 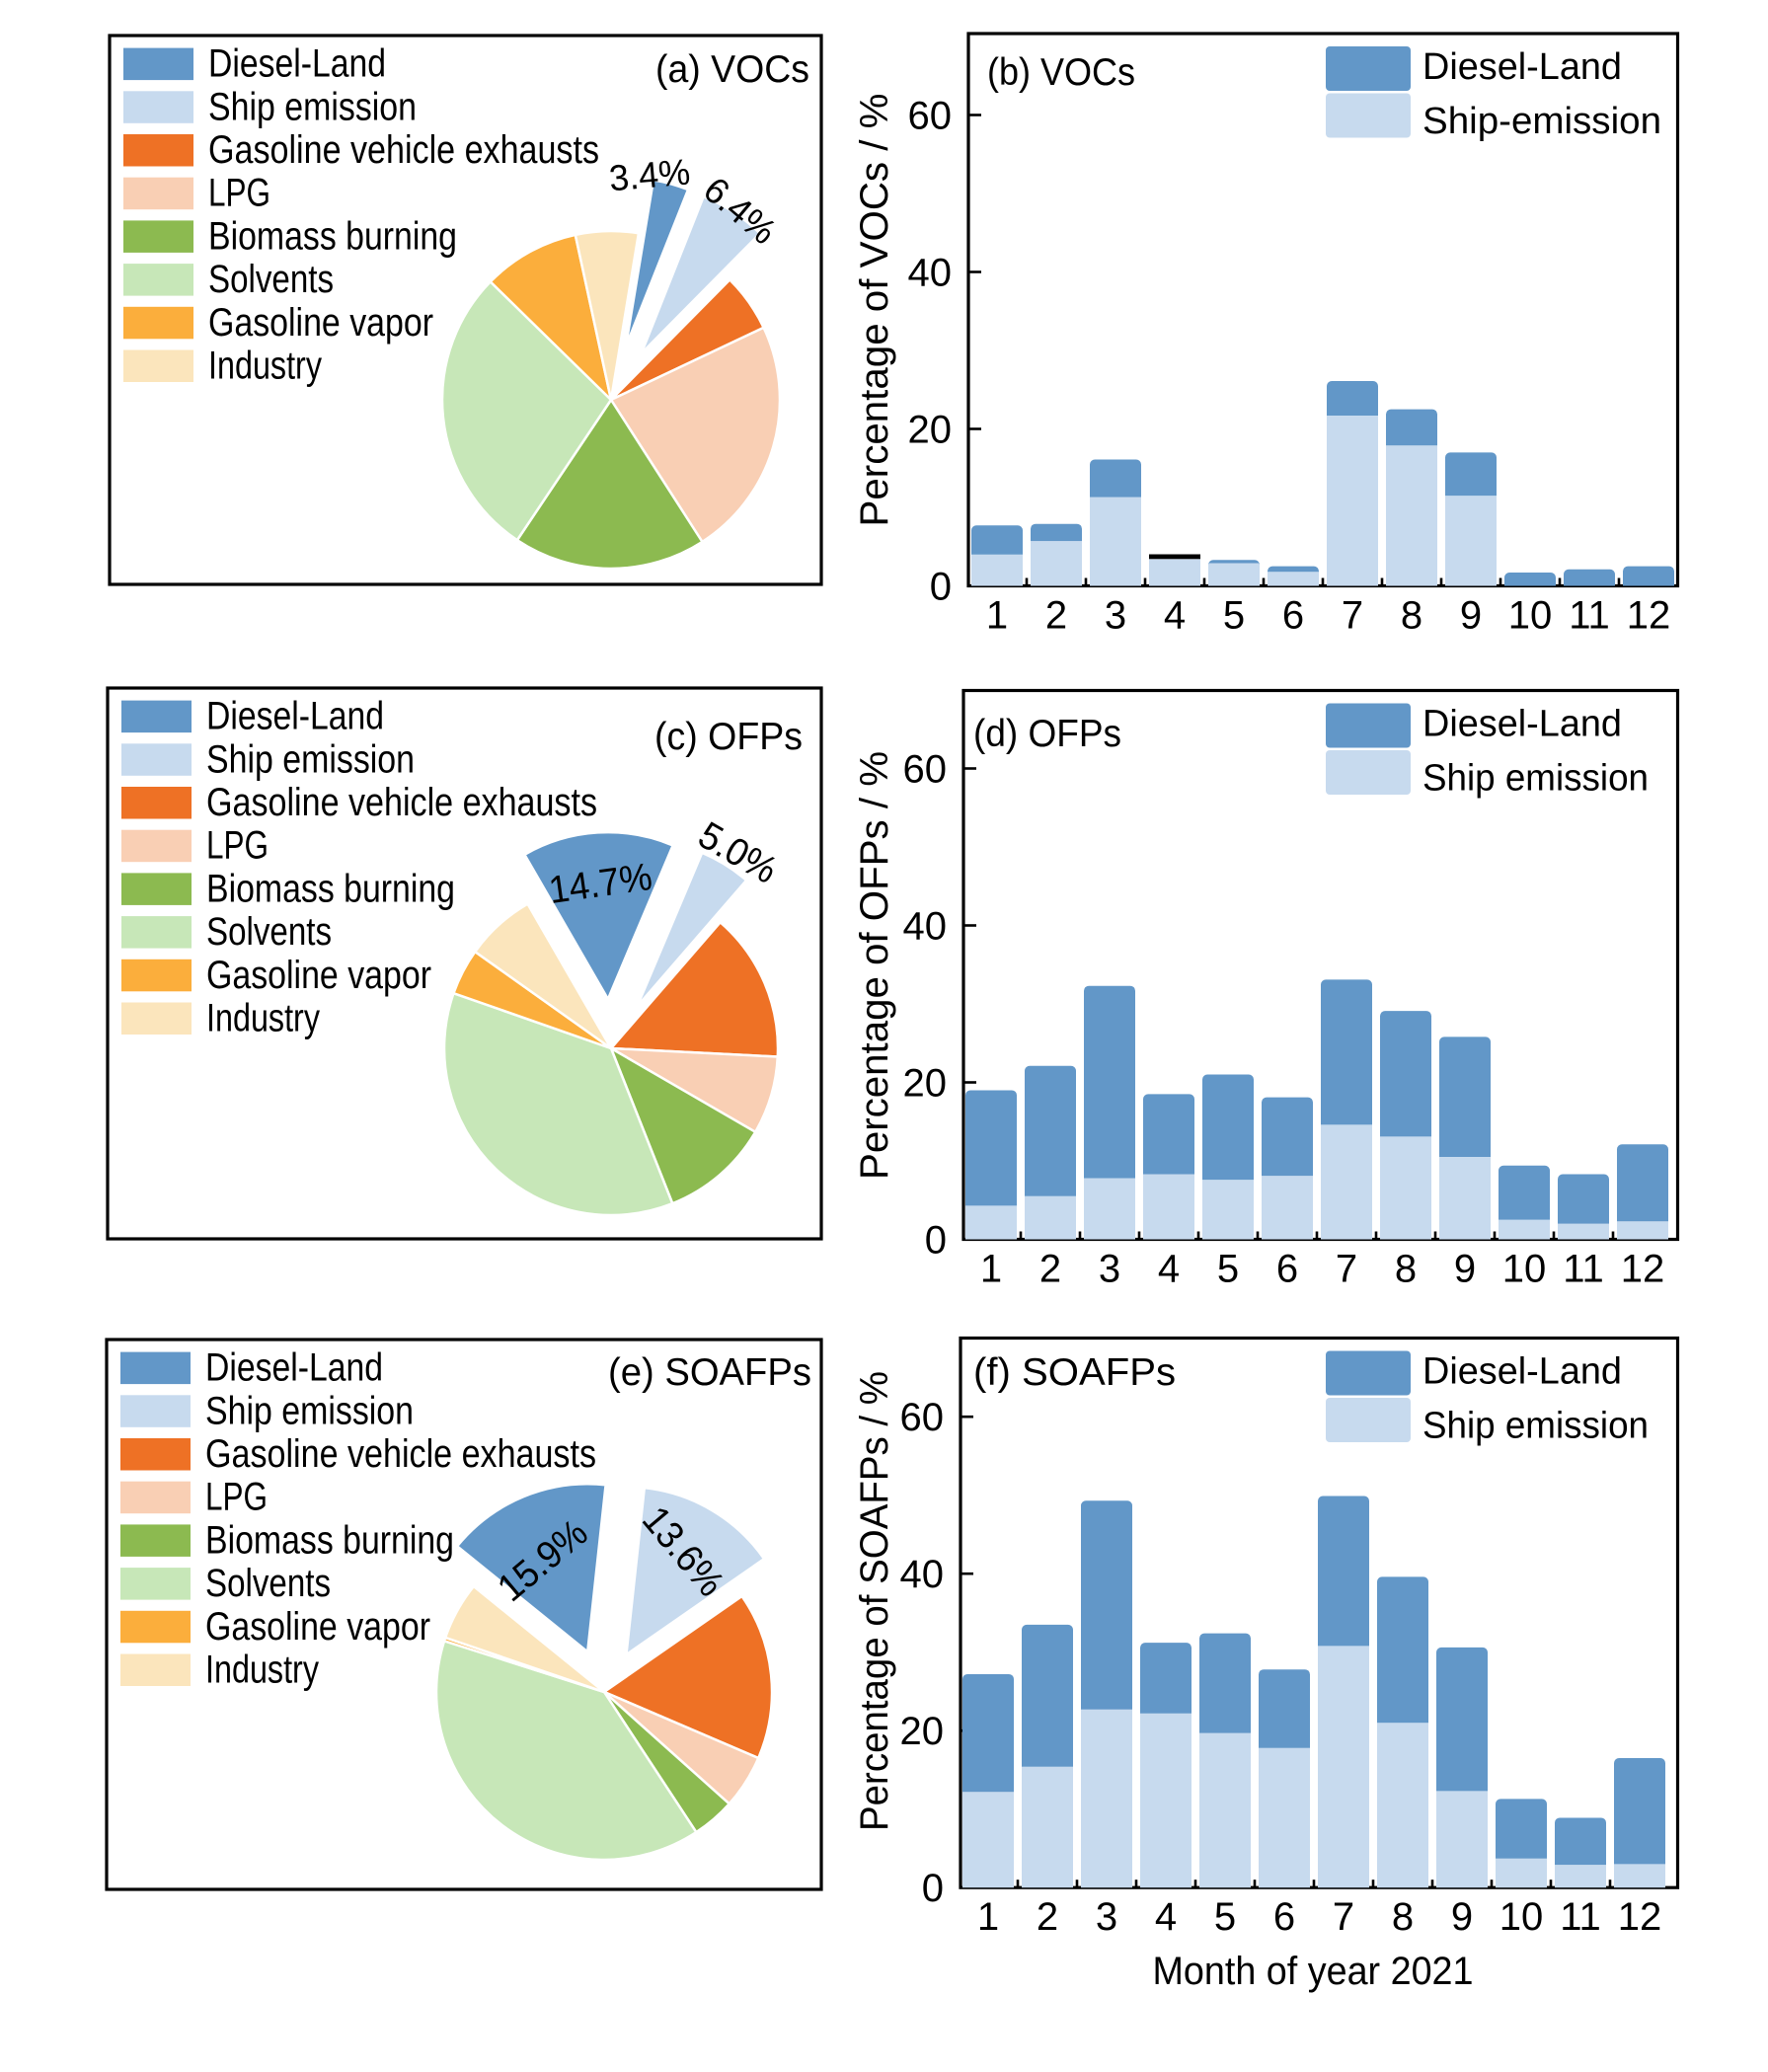 I want to click on svg-text: (a) VOCs, so click(x=732, y=69).